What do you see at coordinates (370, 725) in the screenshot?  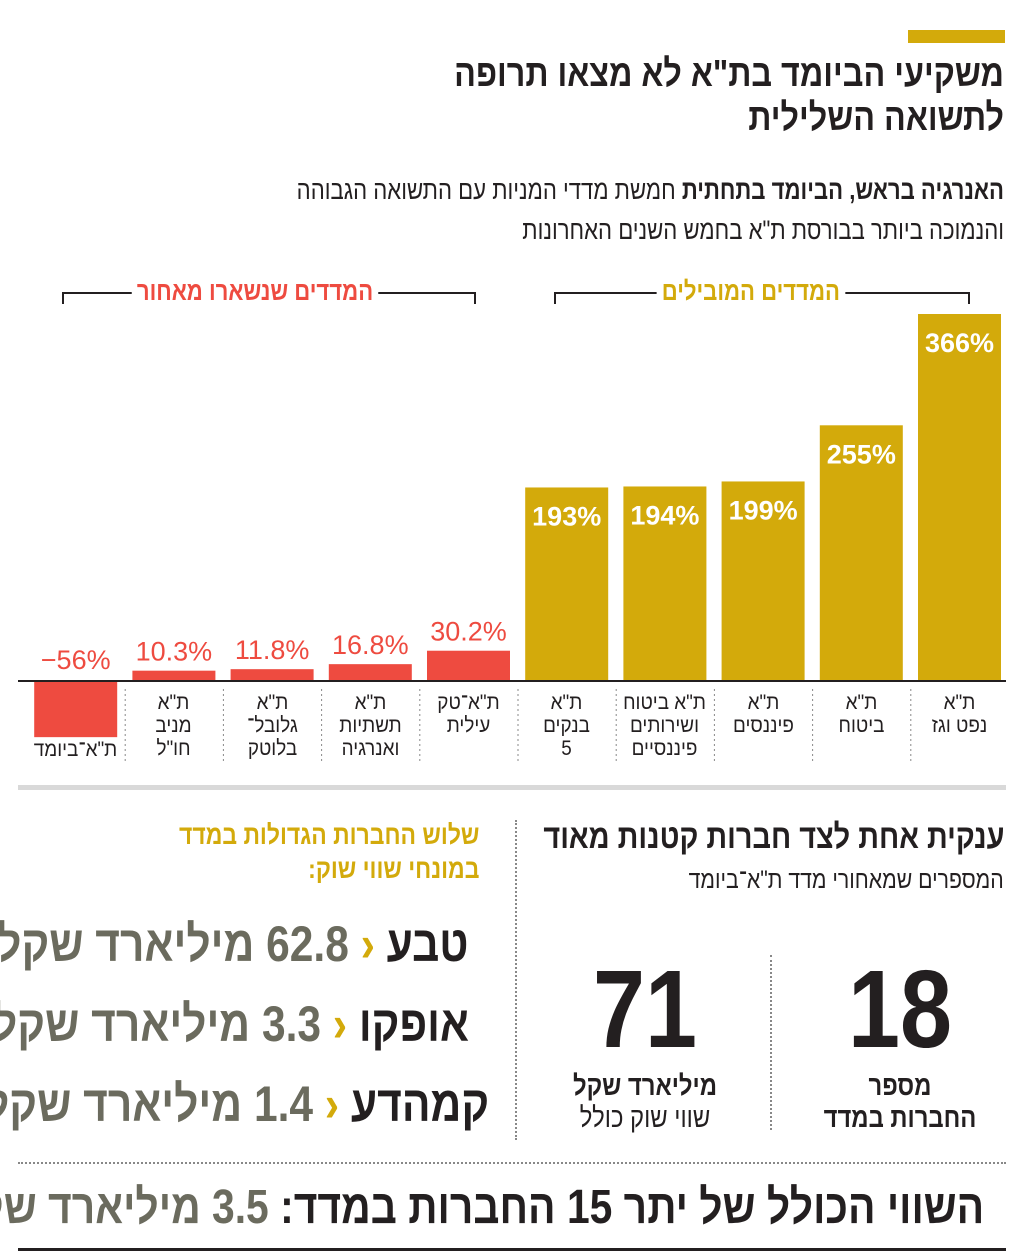 I see `category-label: ת"א תשתיות ואנרגיה` at bounding box center [370, 725].